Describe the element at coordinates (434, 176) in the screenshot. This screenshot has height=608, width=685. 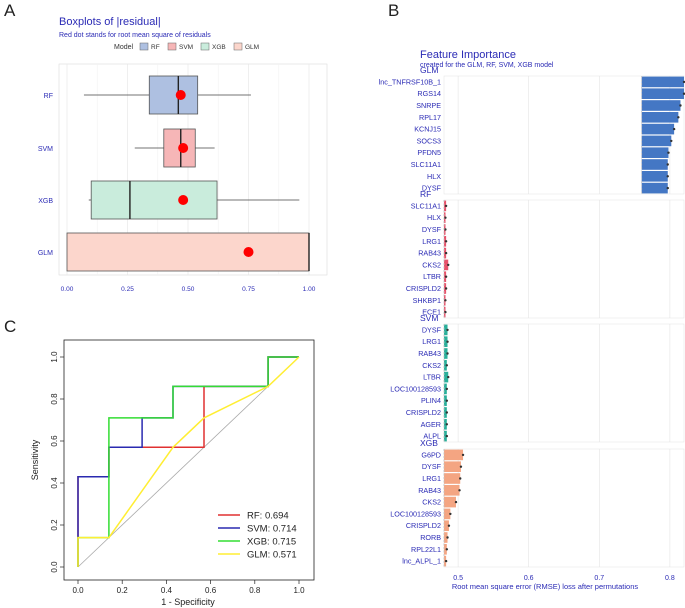
I see `importance-feature-label: HLX` at that location.